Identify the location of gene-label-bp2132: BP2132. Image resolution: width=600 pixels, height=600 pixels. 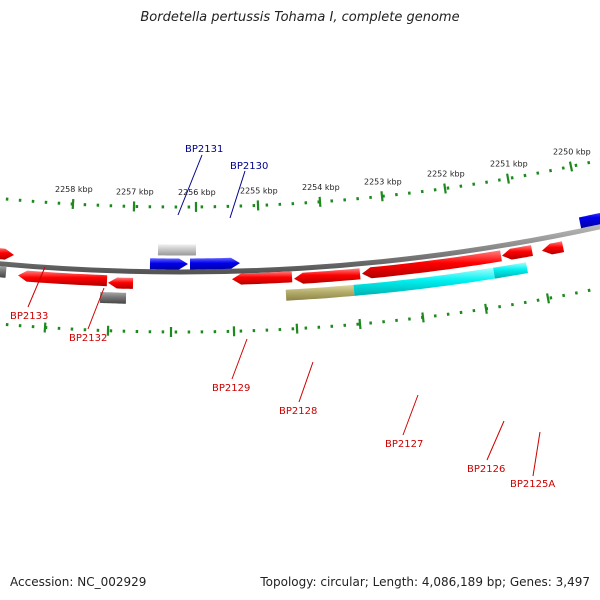
(88, 338).